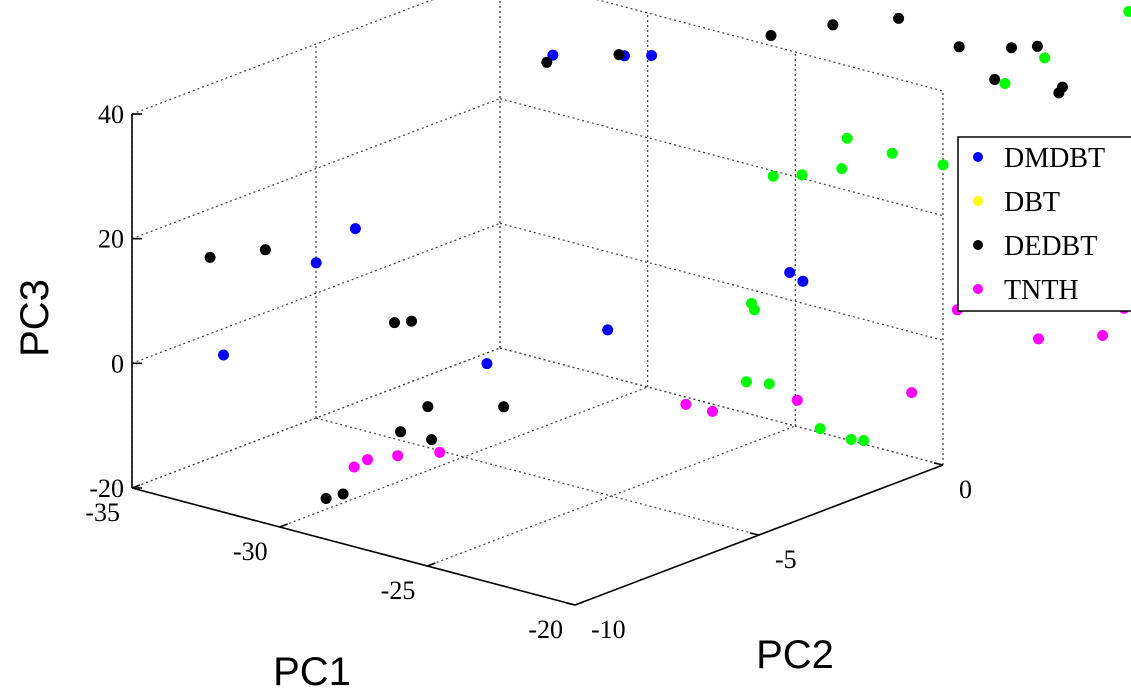  What do you see at coordinates (786, 559) in the screenshot?
I see `y-tick-label: -5` at bounding box center [786, 559].